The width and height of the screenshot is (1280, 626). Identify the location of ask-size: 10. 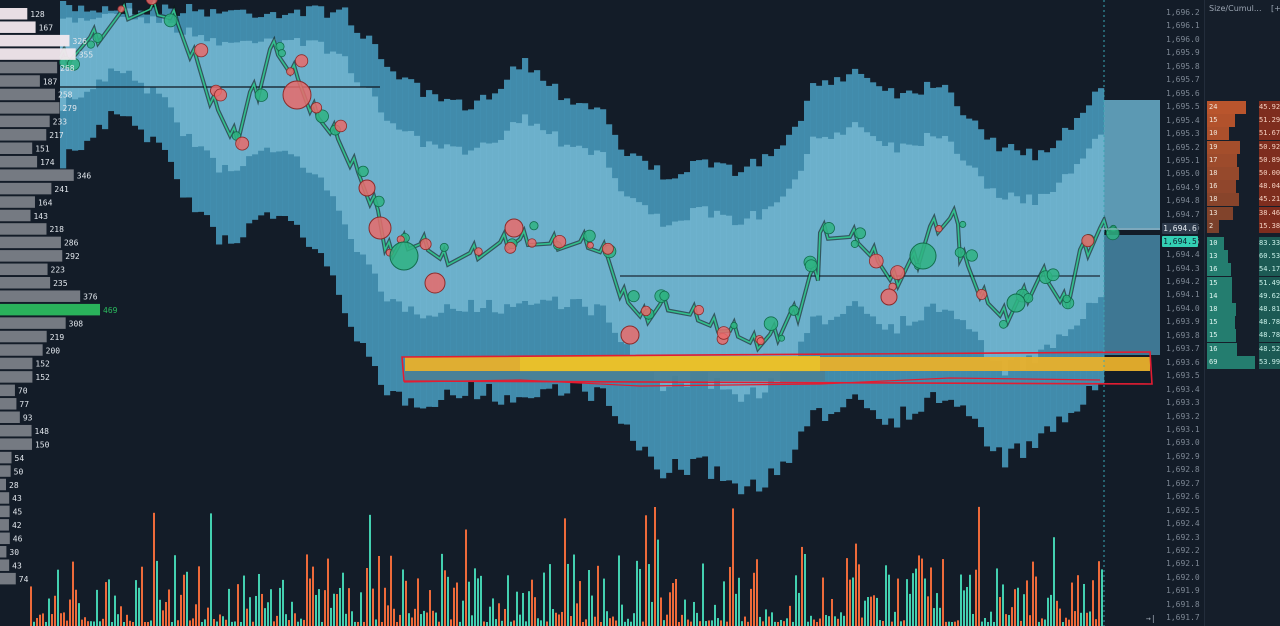
(1213, 133).